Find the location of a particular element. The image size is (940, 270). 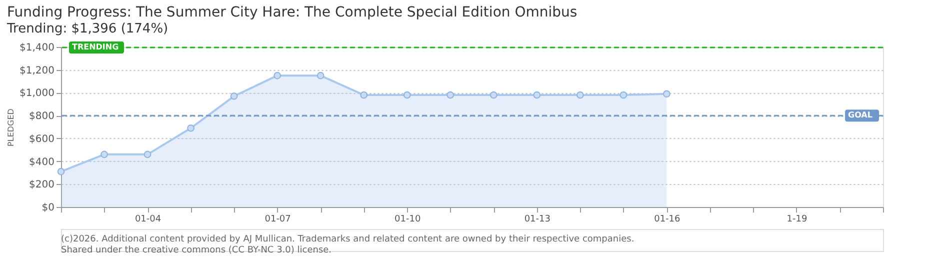

y-axis-title: PLEDGED is located at coordinates (11, 127).